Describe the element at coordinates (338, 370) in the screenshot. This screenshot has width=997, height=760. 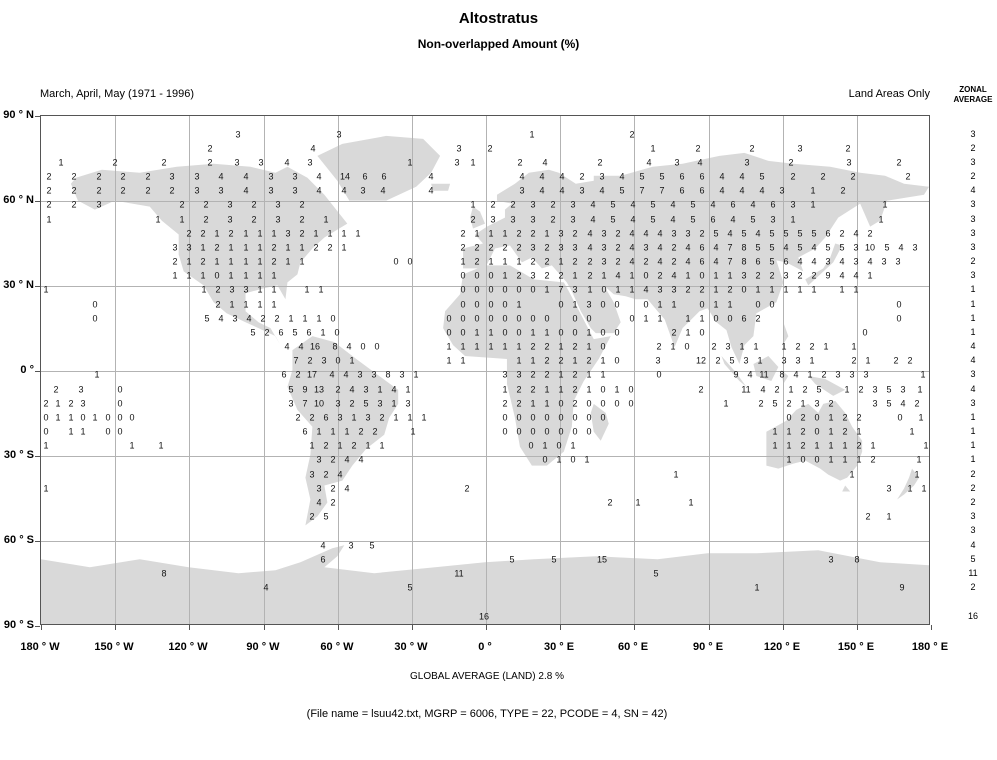
I see `meridian-gridline` at that location.